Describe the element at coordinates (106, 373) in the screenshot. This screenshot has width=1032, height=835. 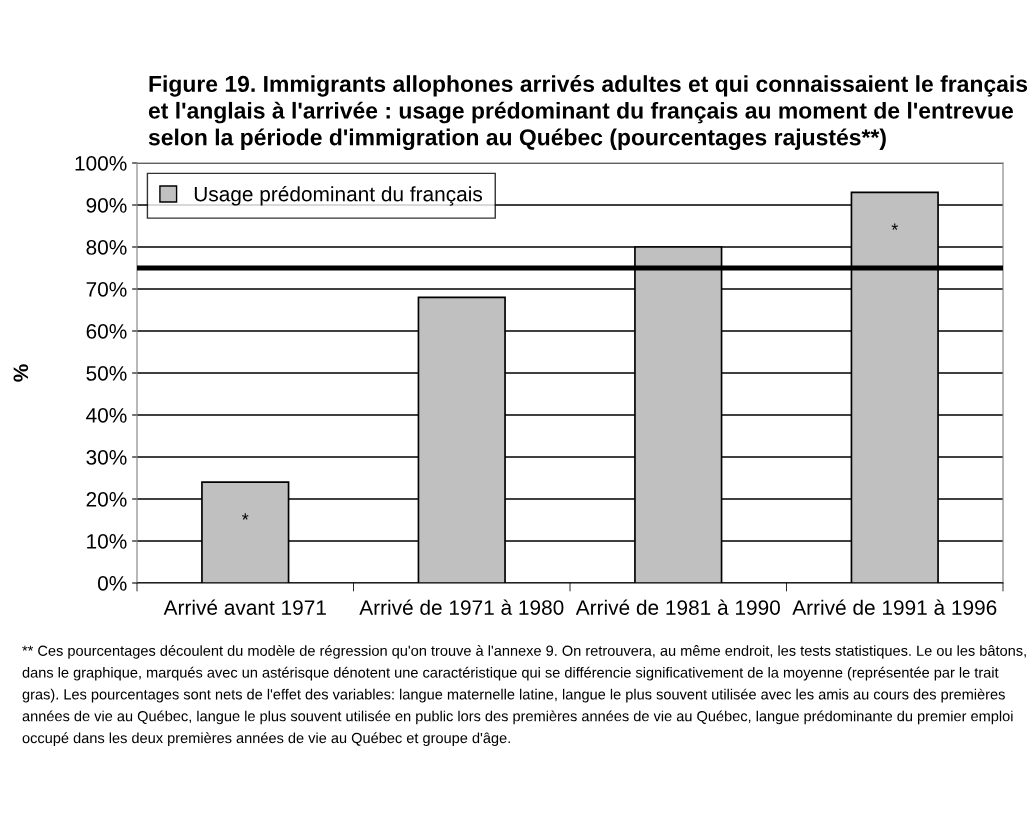
I see `y-tick-label: 50%` at that location.